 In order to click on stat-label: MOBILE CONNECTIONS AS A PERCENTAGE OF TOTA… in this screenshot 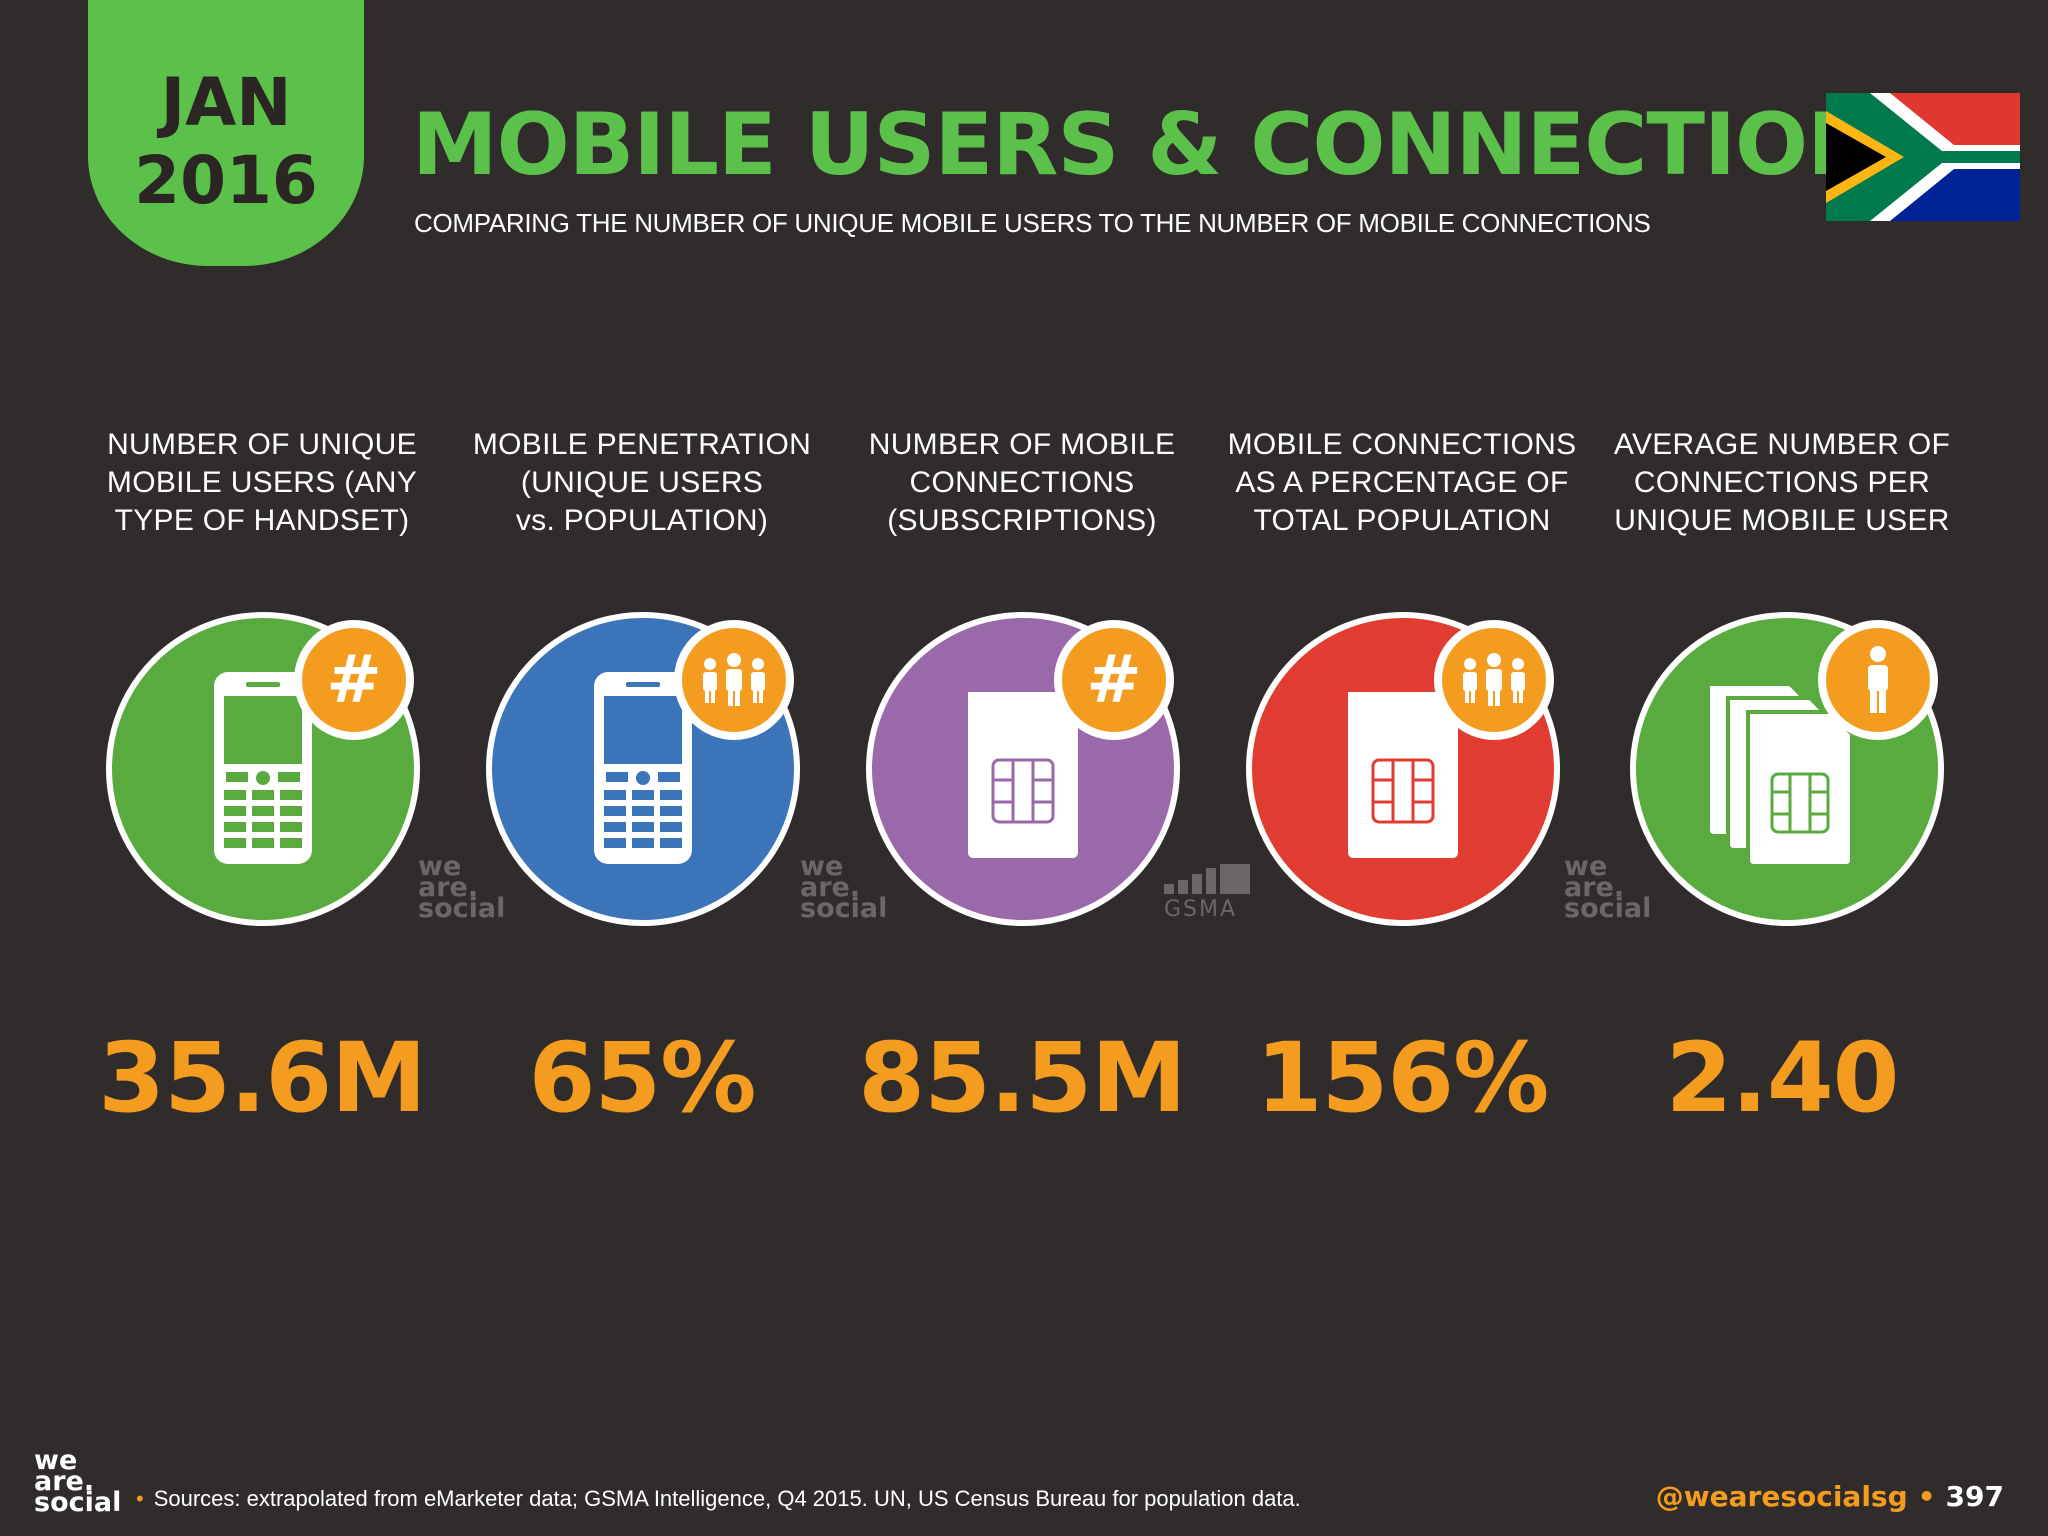, I will do `click(1402, 482)`.